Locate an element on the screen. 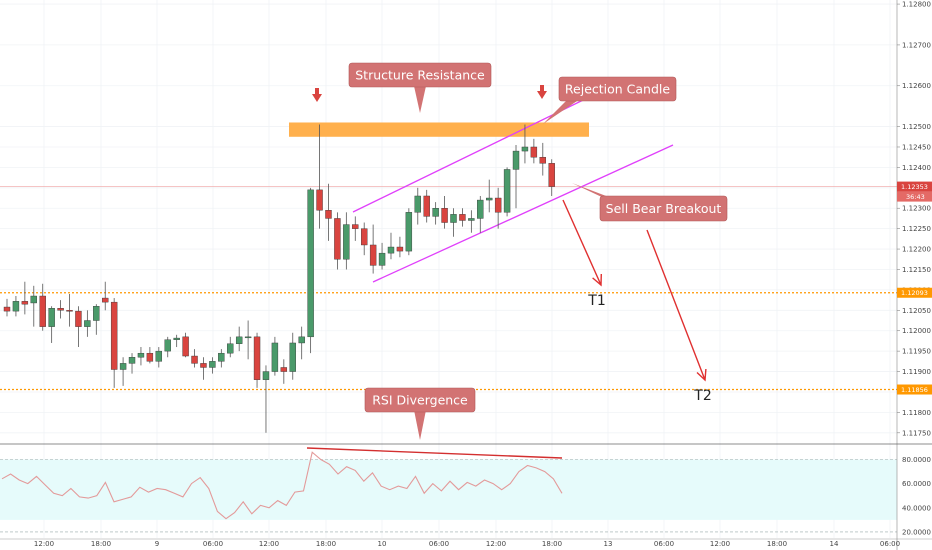 The image size is (932, 550). price-tick-label: 1.12500 is located at coordinates (916, 127).